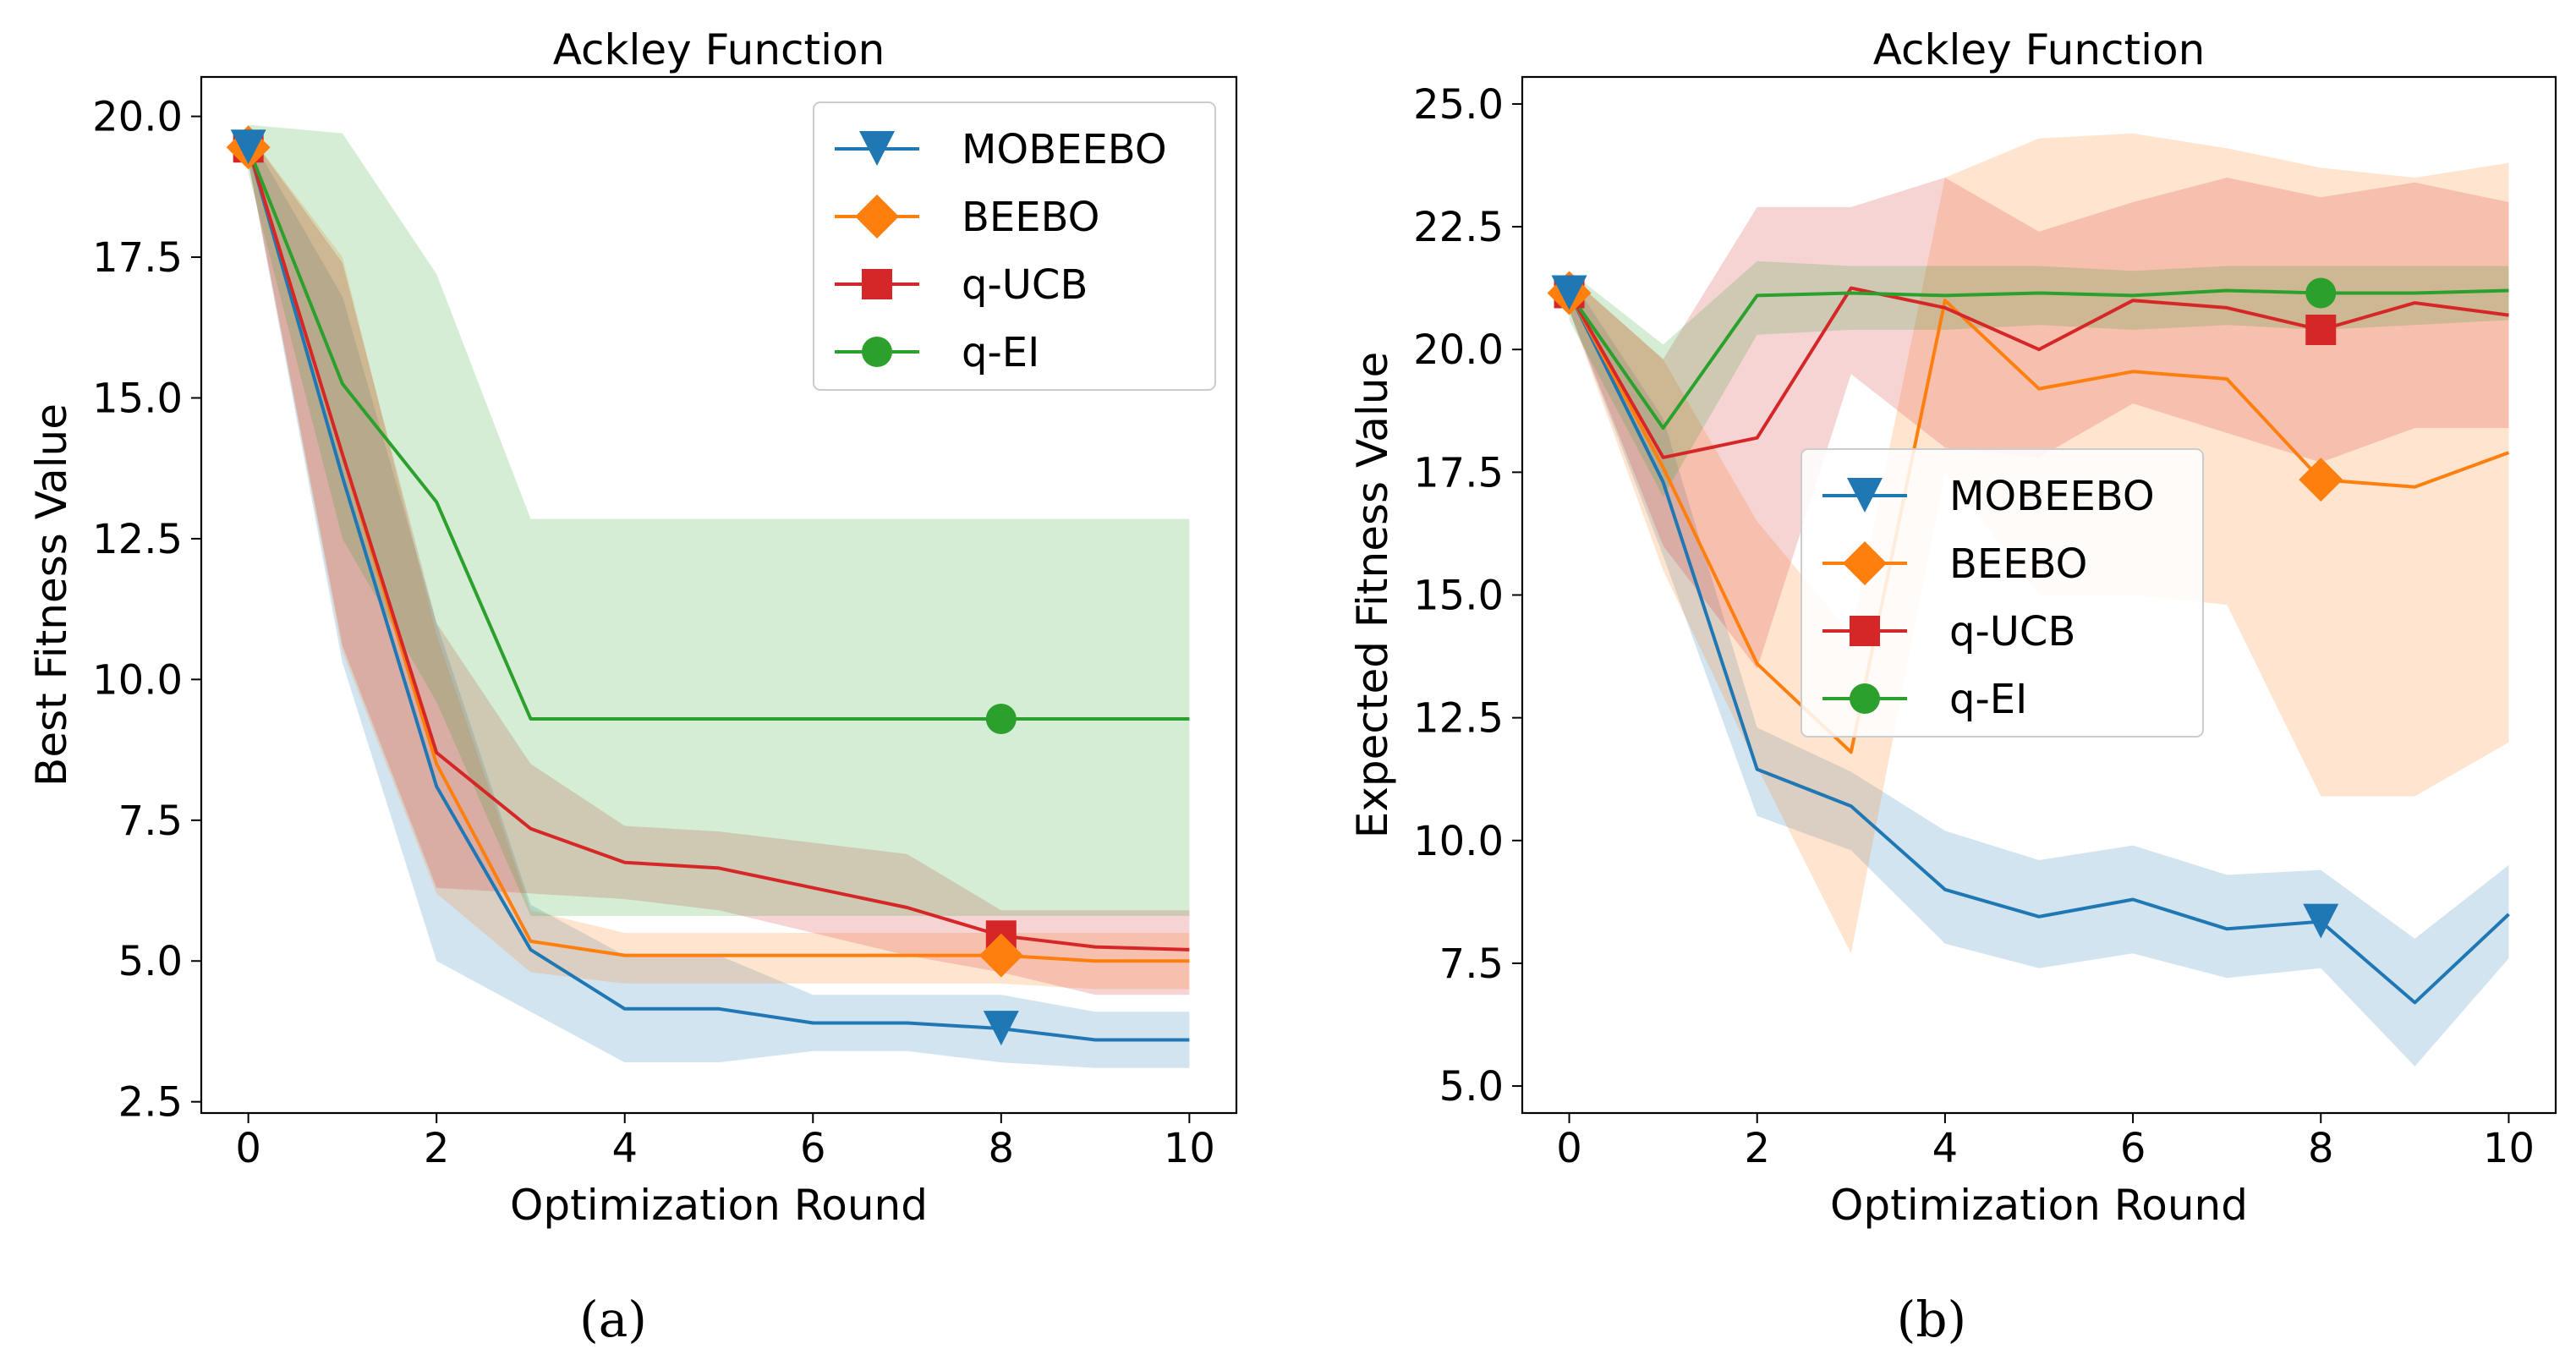 Image resolution: width=2576 pixels, height=1360 pixels. I want to click on series-line-q-ucb, so click(2038, 372).